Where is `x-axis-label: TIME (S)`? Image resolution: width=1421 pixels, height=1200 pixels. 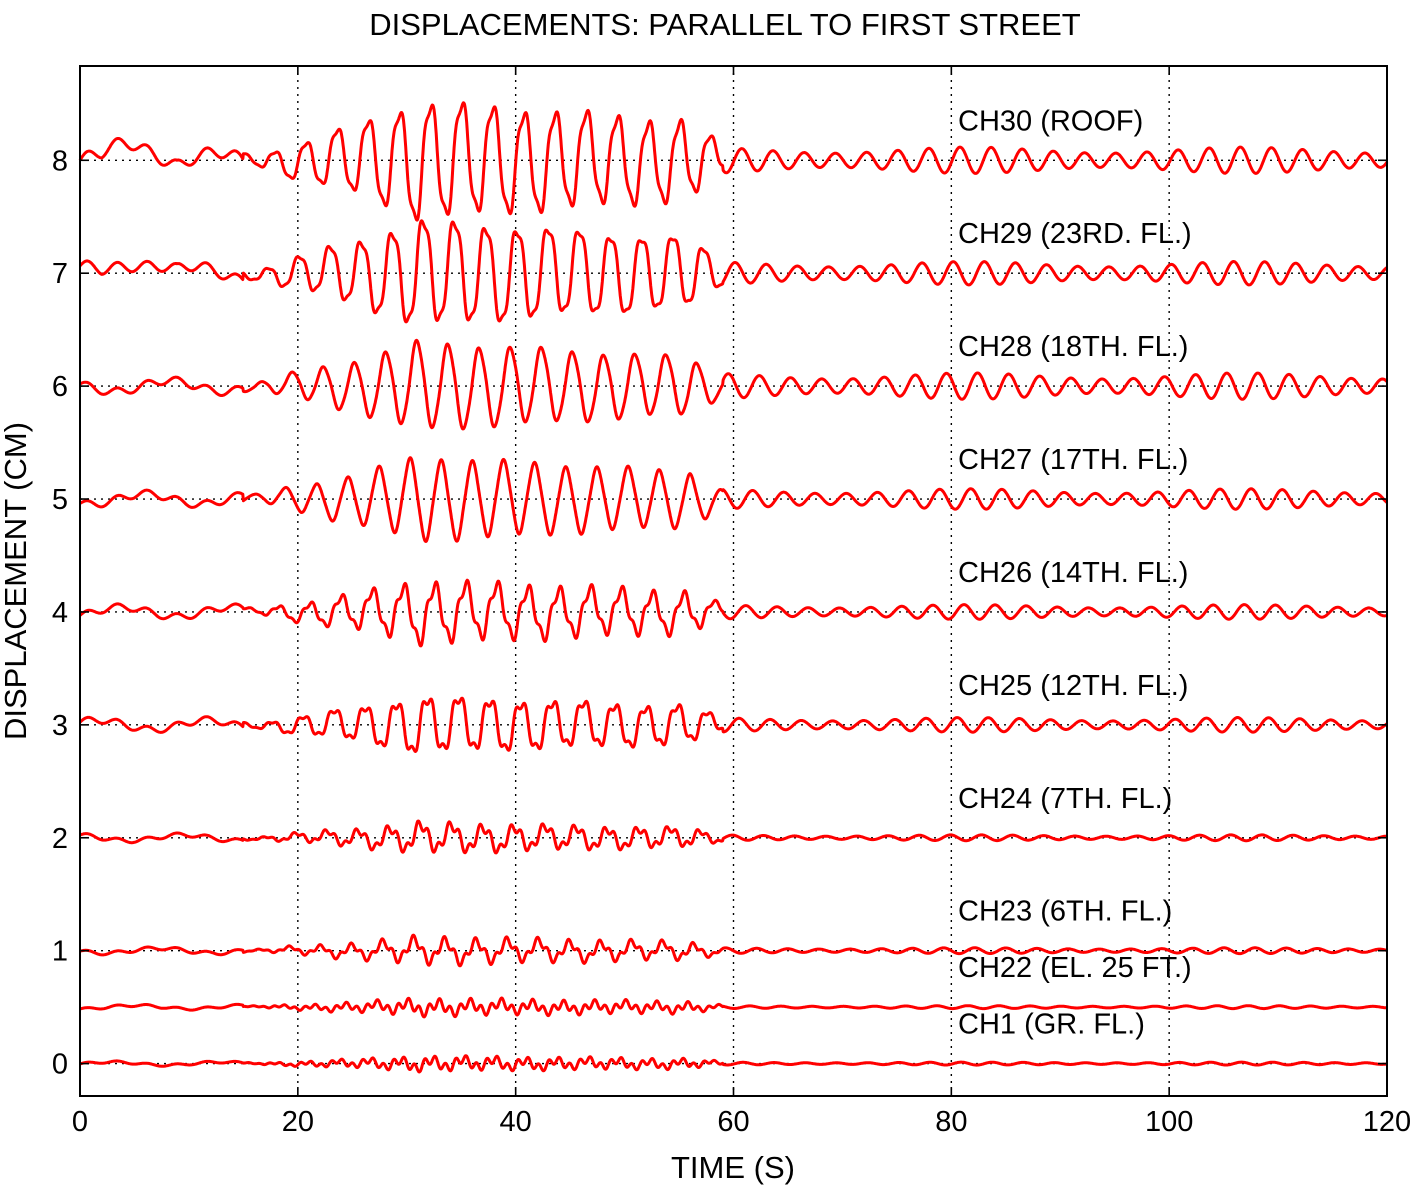
x-axis-label: TIME (S) is located at coordinates (733, 1167).